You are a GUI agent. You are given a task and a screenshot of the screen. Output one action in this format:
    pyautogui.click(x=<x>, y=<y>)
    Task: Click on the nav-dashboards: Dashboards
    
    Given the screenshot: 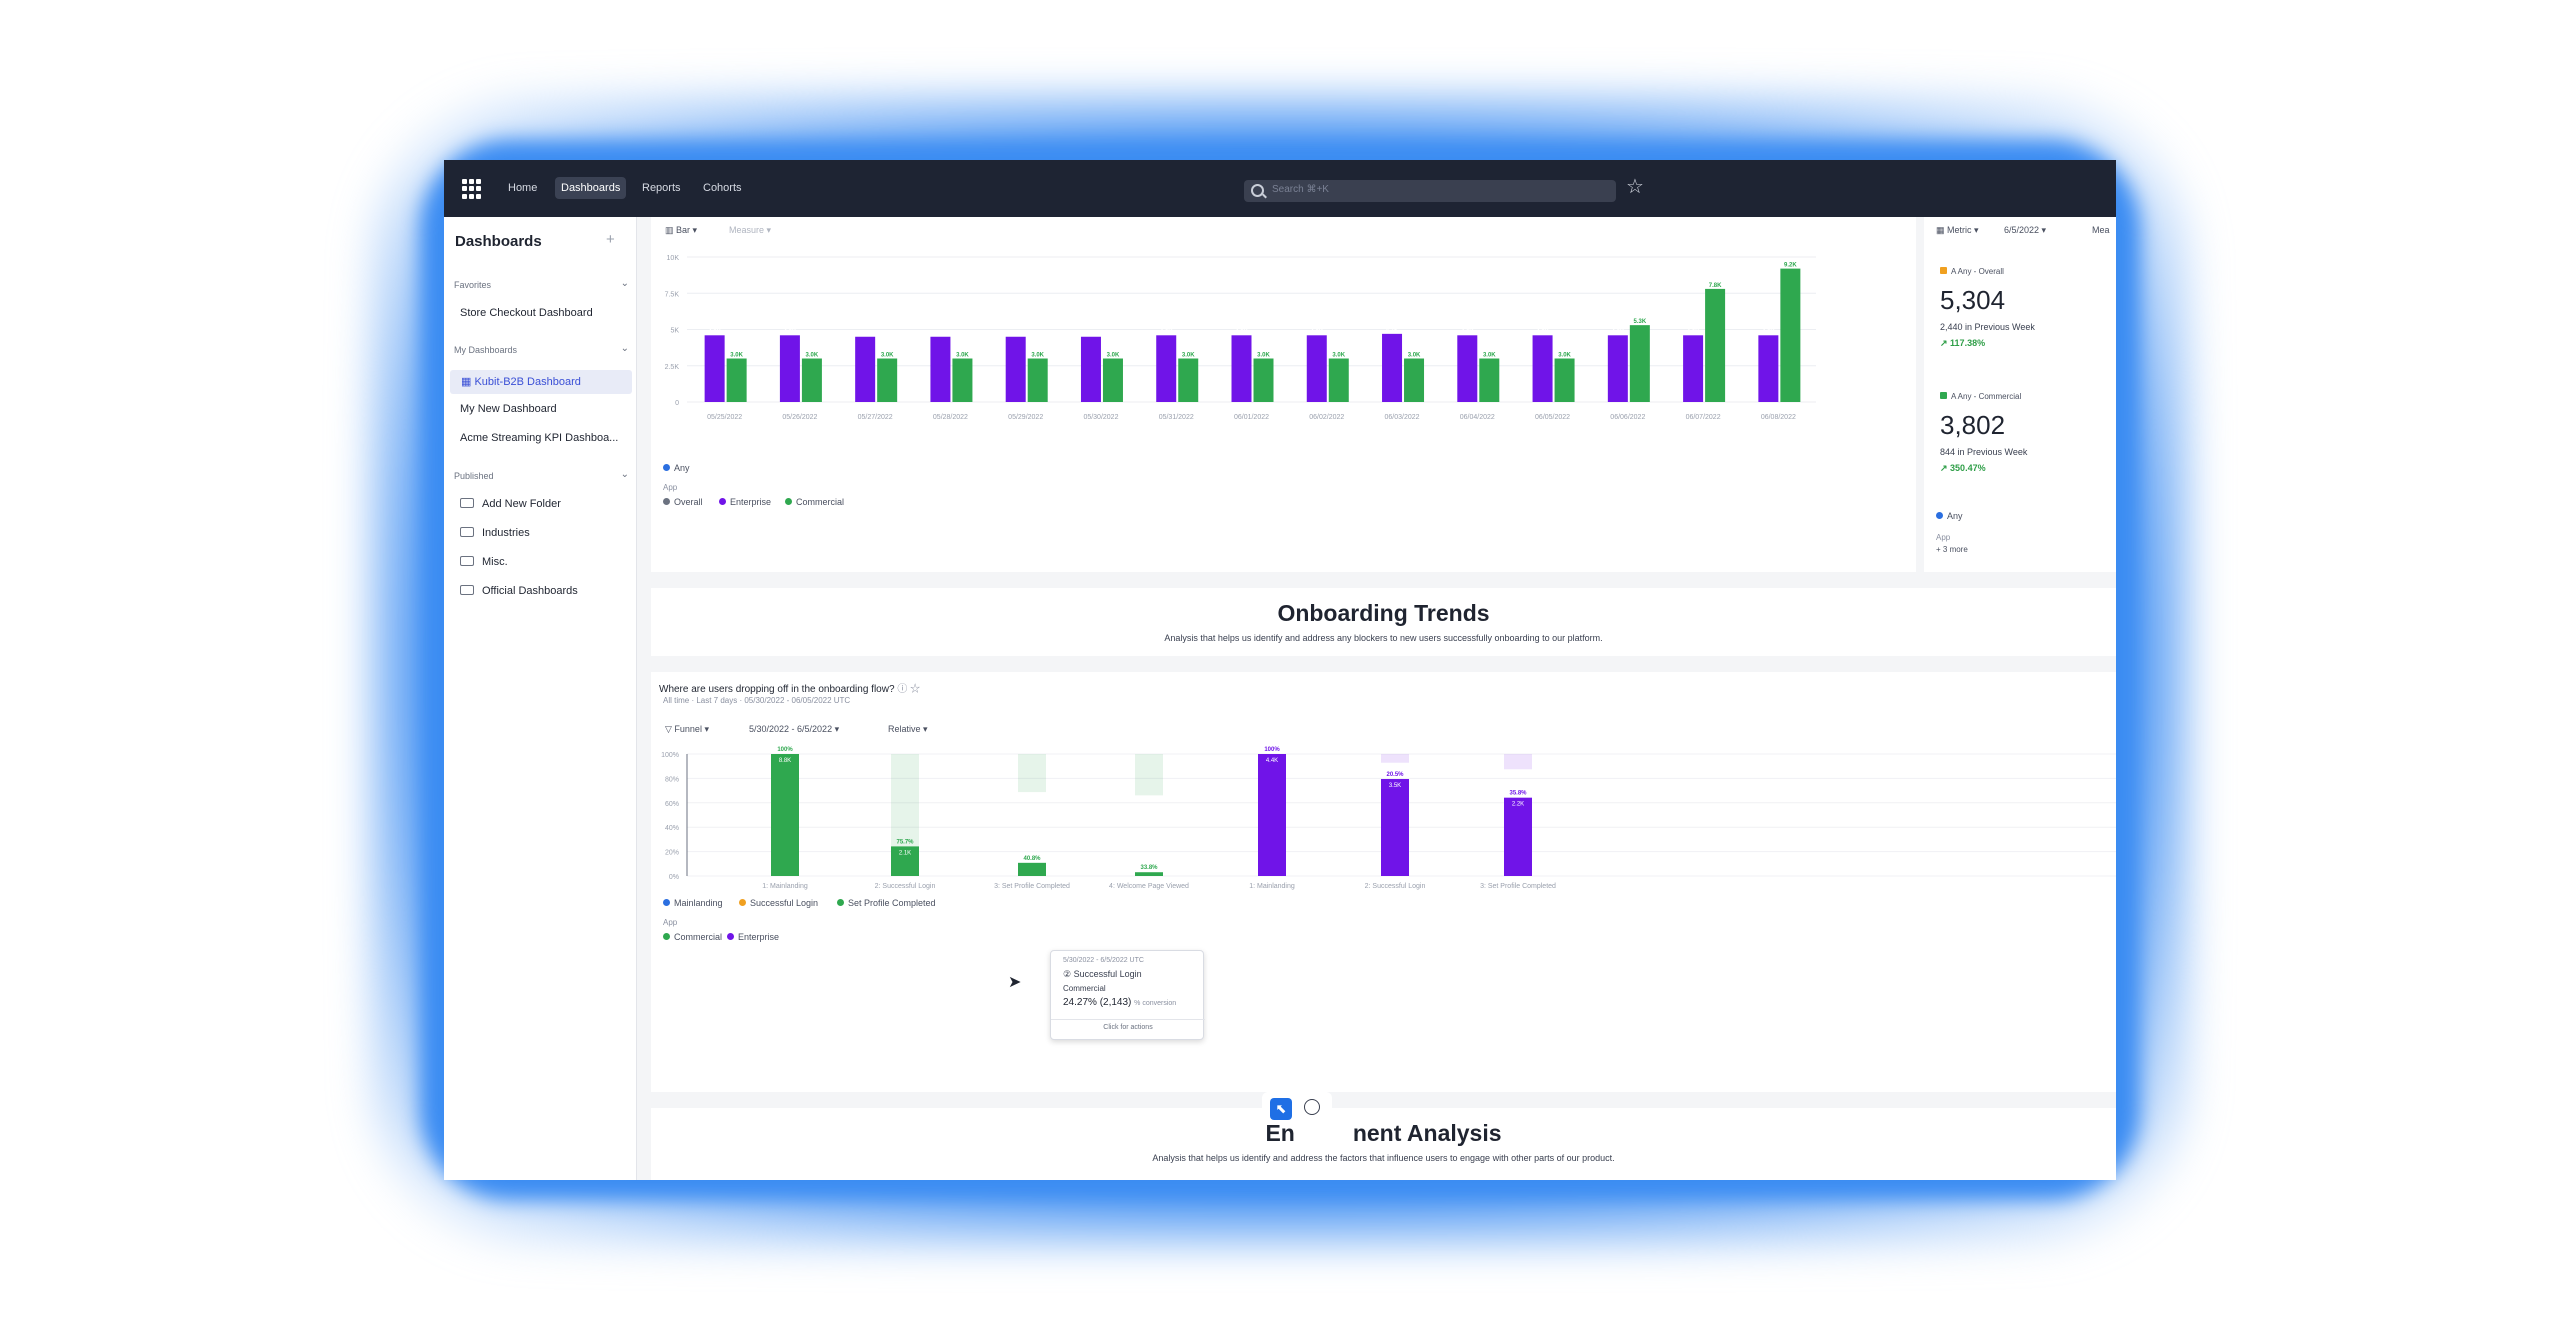 What is the action you would take?
    pyautogui.click(x=591, y=188)
    